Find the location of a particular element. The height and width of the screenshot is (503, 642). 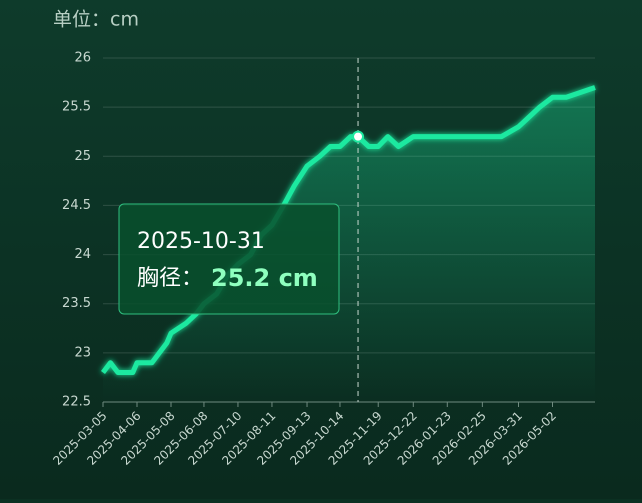

y-tick-label: 26 is located at coordinates (82, 58).